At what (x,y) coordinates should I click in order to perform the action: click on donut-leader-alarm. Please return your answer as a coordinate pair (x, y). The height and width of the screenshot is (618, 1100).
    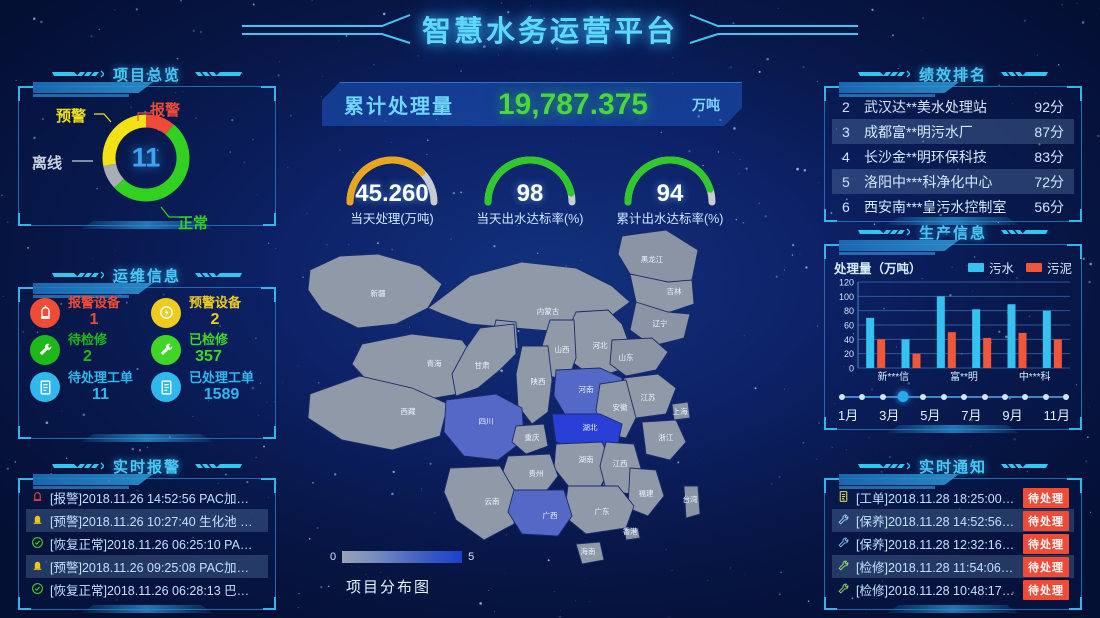
    Looking at the image, I should click on (145, 116).